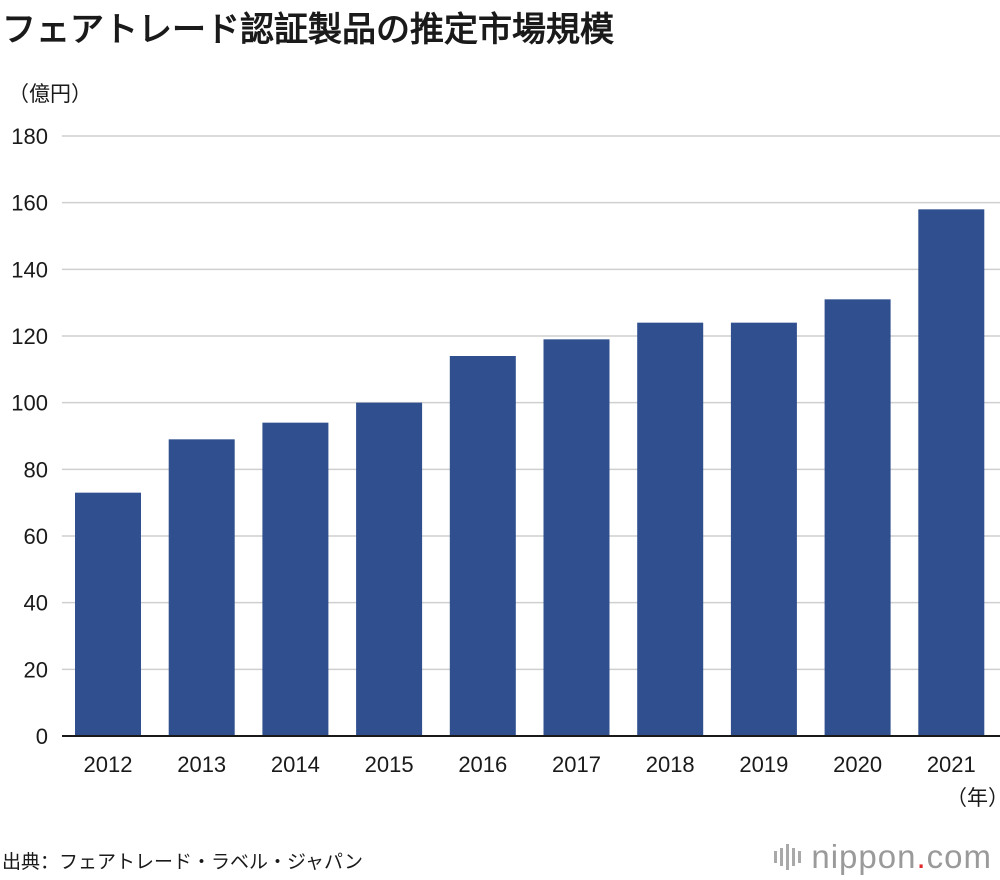 This screenshot has width=1000, height=880. Describe the element at coordinates (482, 764) in the screenshot. I see `x-tick-label: 2016` at that location.